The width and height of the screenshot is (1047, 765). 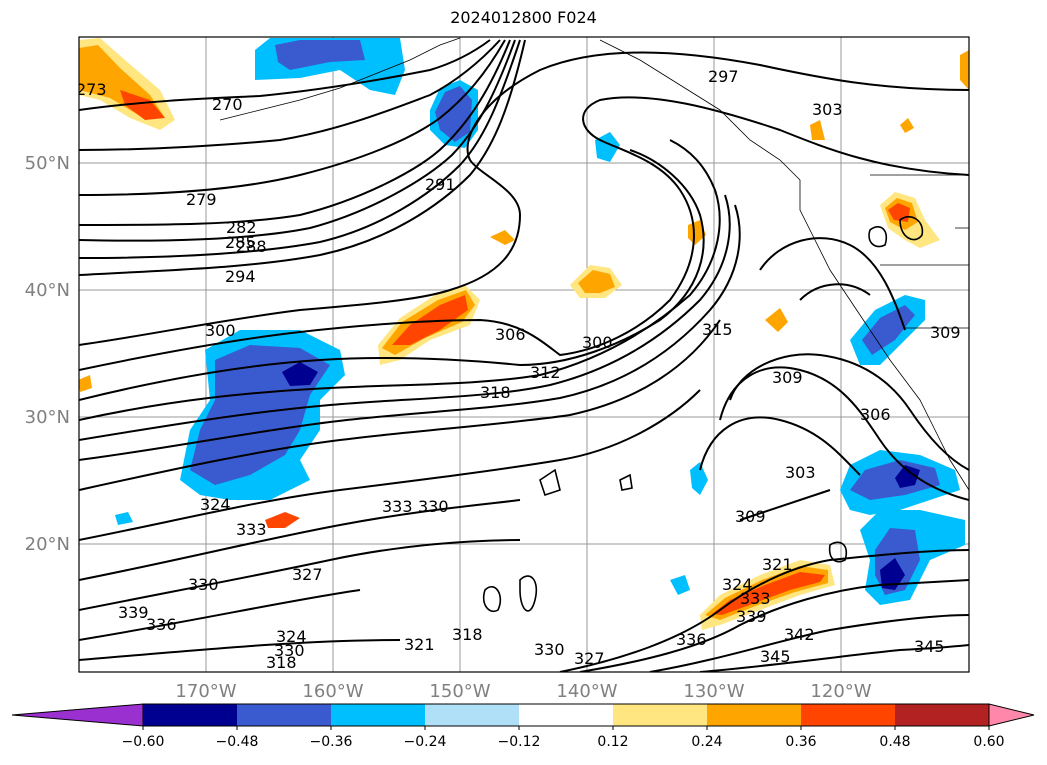 I want to click on contour-label: 288, so click(x=251, y=246).